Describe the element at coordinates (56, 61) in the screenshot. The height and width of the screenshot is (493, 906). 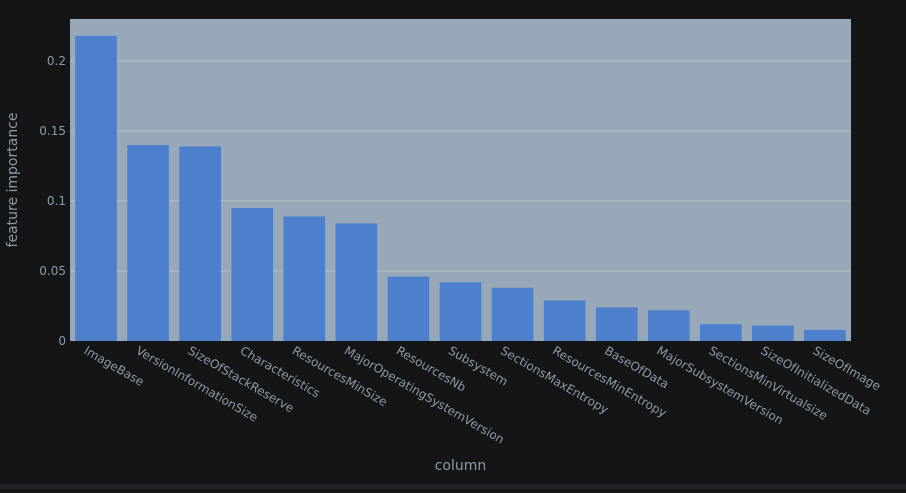
I see `y-tick-label: 0.2` at that location.